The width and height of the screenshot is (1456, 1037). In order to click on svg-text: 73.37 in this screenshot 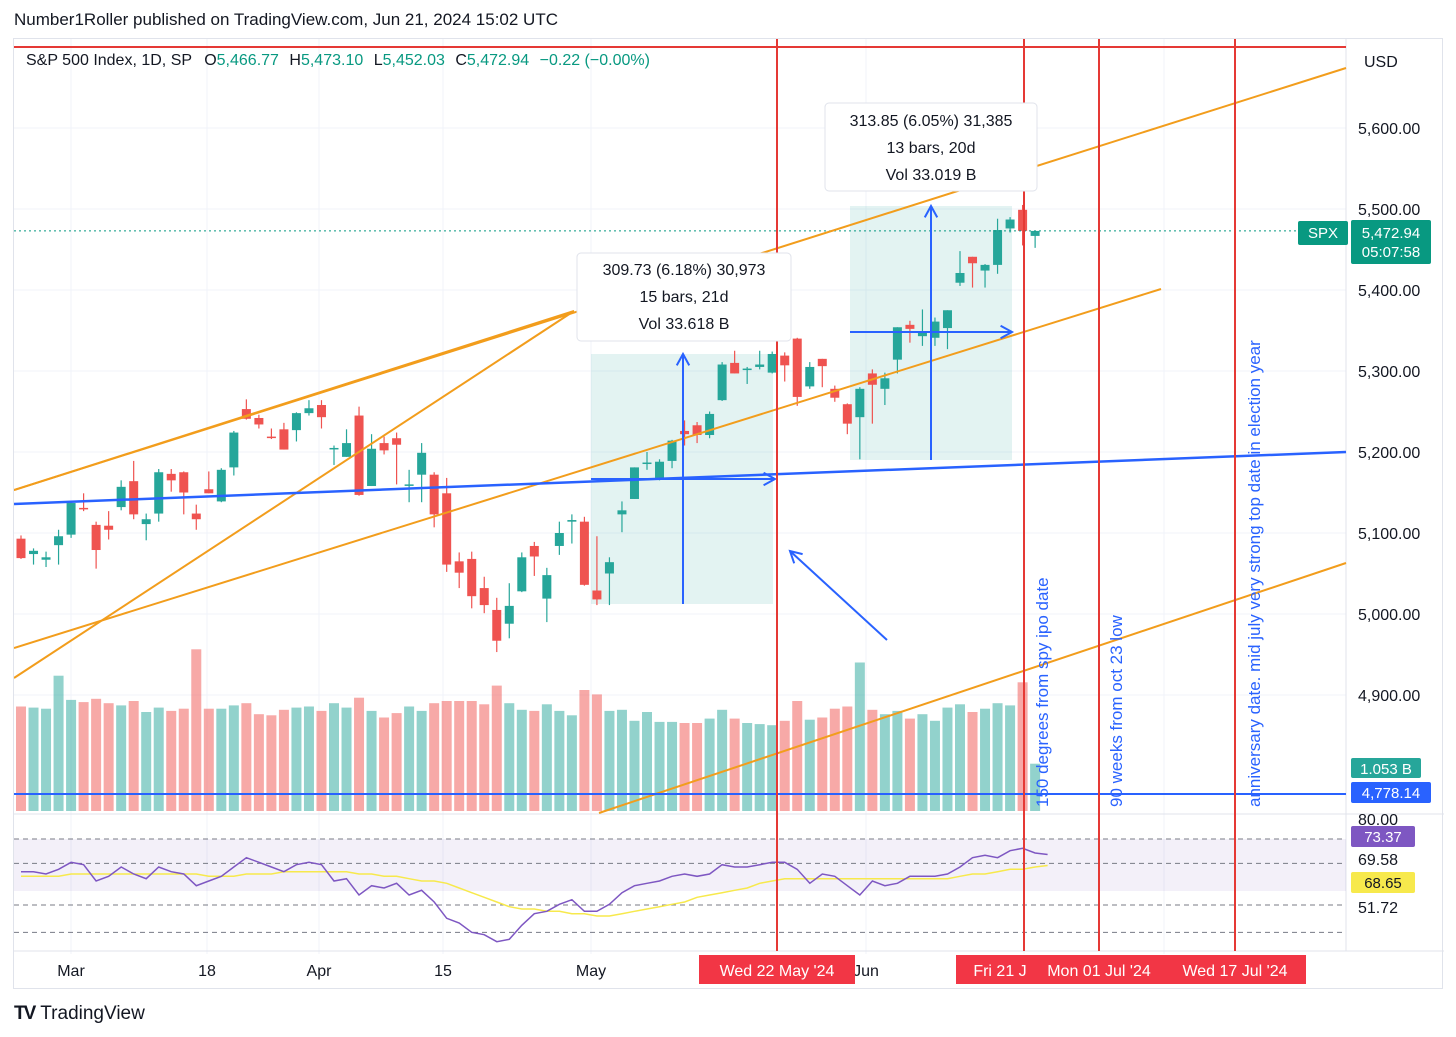, I will do `click(1383, 837)`.